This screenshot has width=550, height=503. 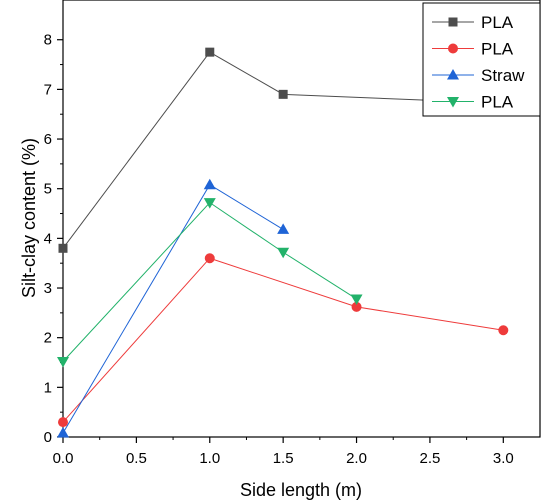 What do you see at coordinates (48, 89) in the screenshot?
I see `y-tick-label: 7` at bounding box center [48, 89].